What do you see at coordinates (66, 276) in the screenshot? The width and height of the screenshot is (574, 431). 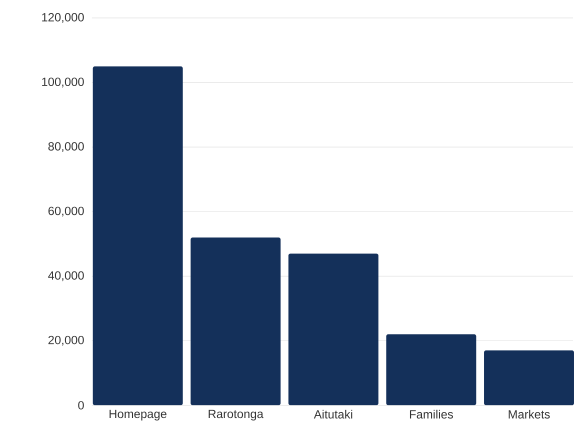 I see `y-tick-label: 40,000` at bounding box center [66, 276].